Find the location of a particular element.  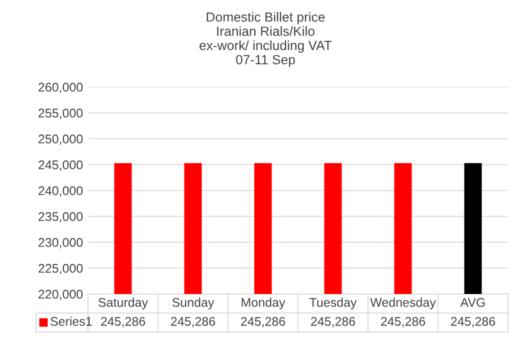

legend-label: Series1 is located at coordinates (71, 321).